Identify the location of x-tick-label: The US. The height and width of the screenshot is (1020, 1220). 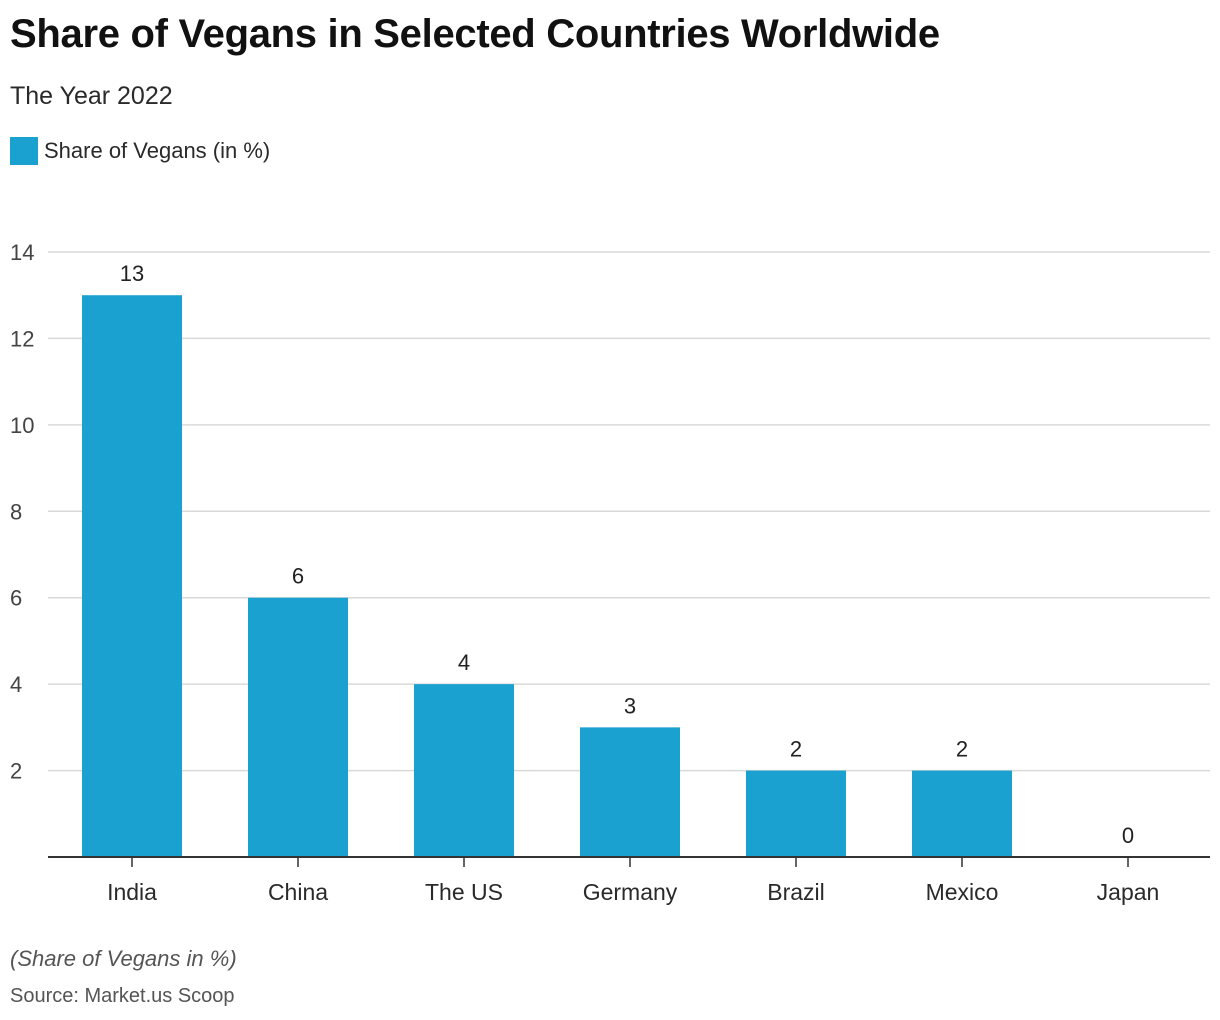
(464, 892).